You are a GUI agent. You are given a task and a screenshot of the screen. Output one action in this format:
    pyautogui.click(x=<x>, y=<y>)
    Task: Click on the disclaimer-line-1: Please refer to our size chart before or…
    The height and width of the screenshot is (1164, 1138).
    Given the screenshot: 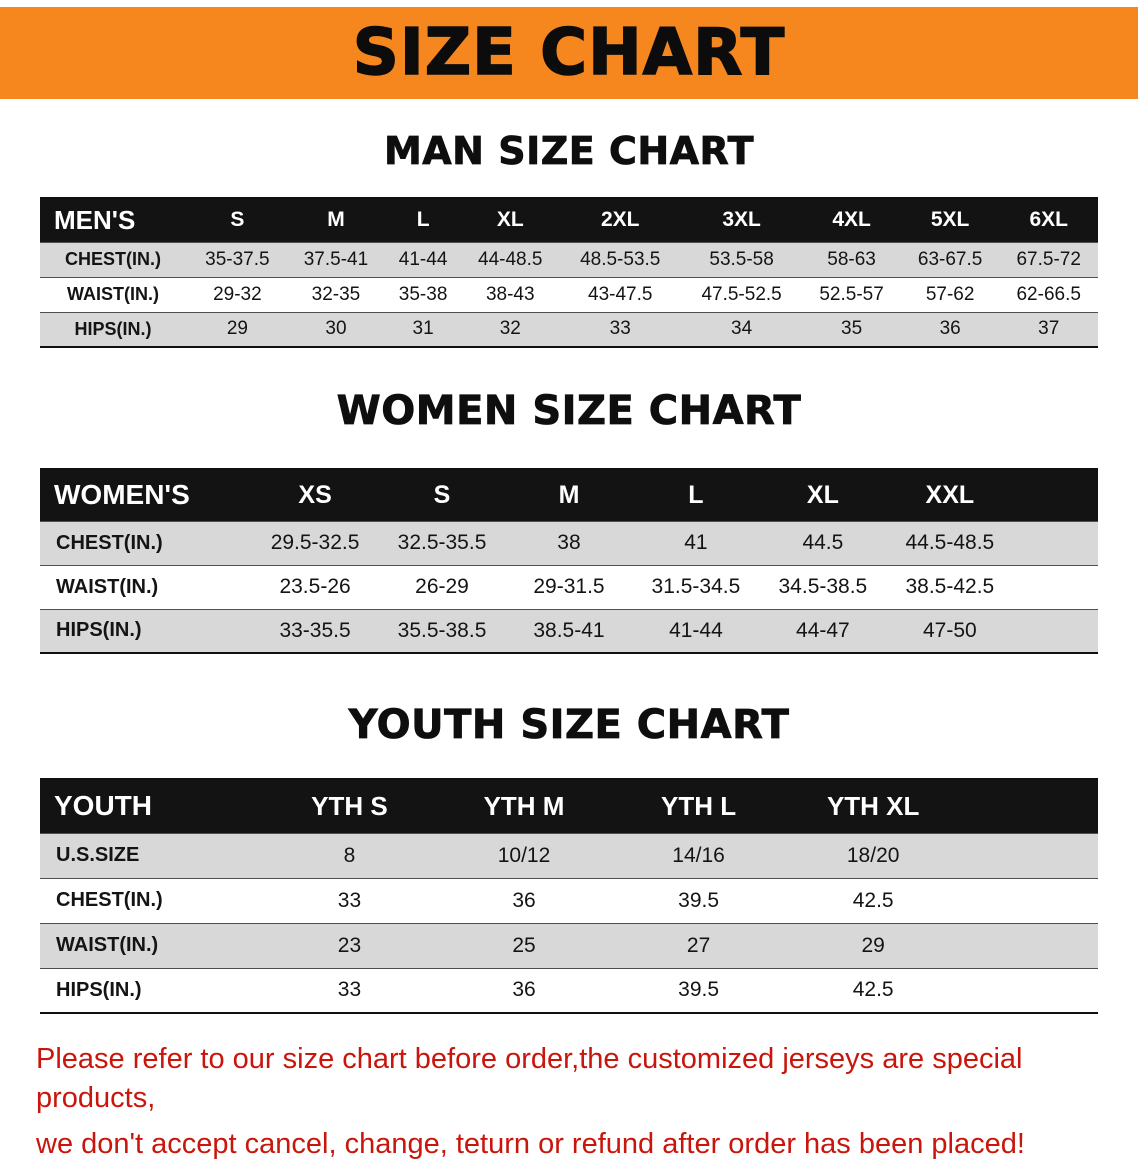 What is the action you would take?
    pyautogui.click(x=529, y=1079)
    